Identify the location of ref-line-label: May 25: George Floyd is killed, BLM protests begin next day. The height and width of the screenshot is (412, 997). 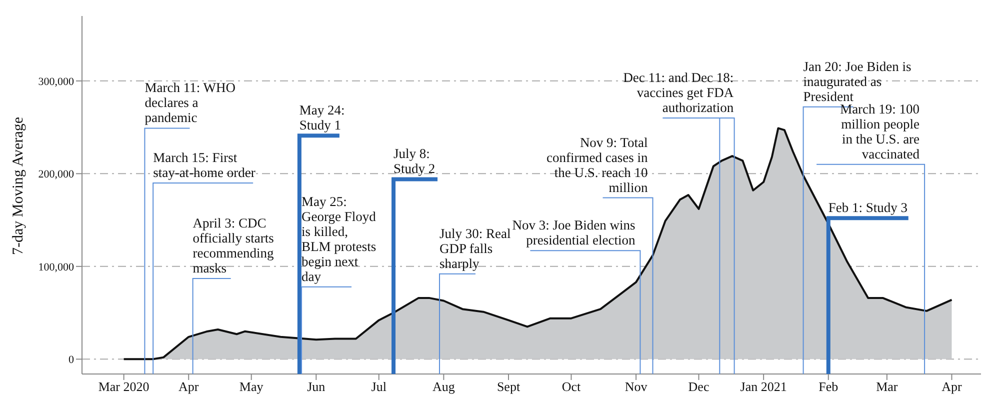
(339, 239).